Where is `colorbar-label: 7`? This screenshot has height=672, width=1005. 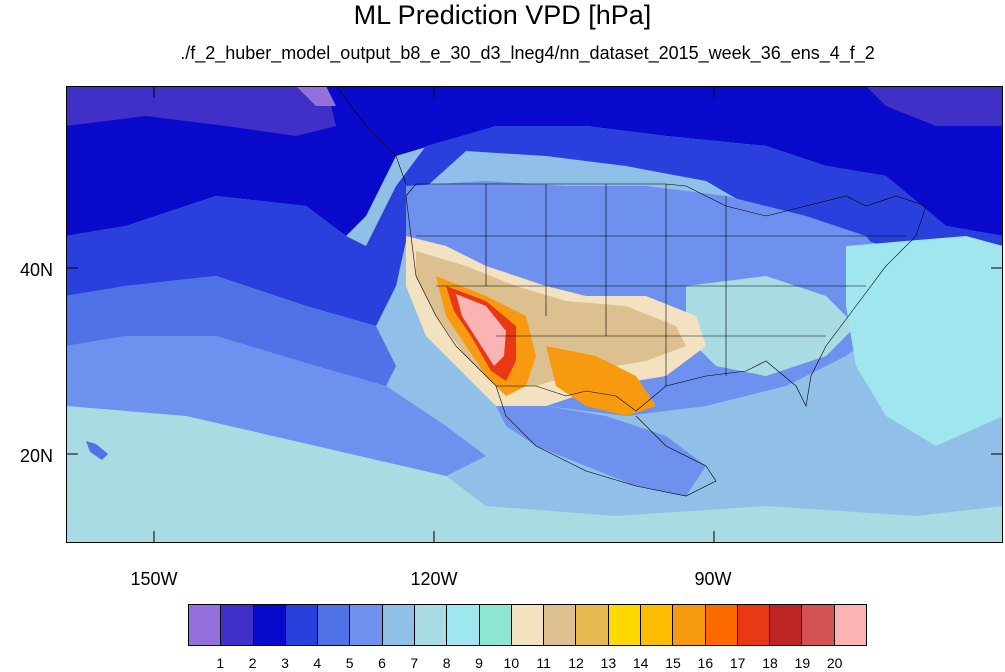 colorbar-label: 7 is located at coordinates (414, 663).